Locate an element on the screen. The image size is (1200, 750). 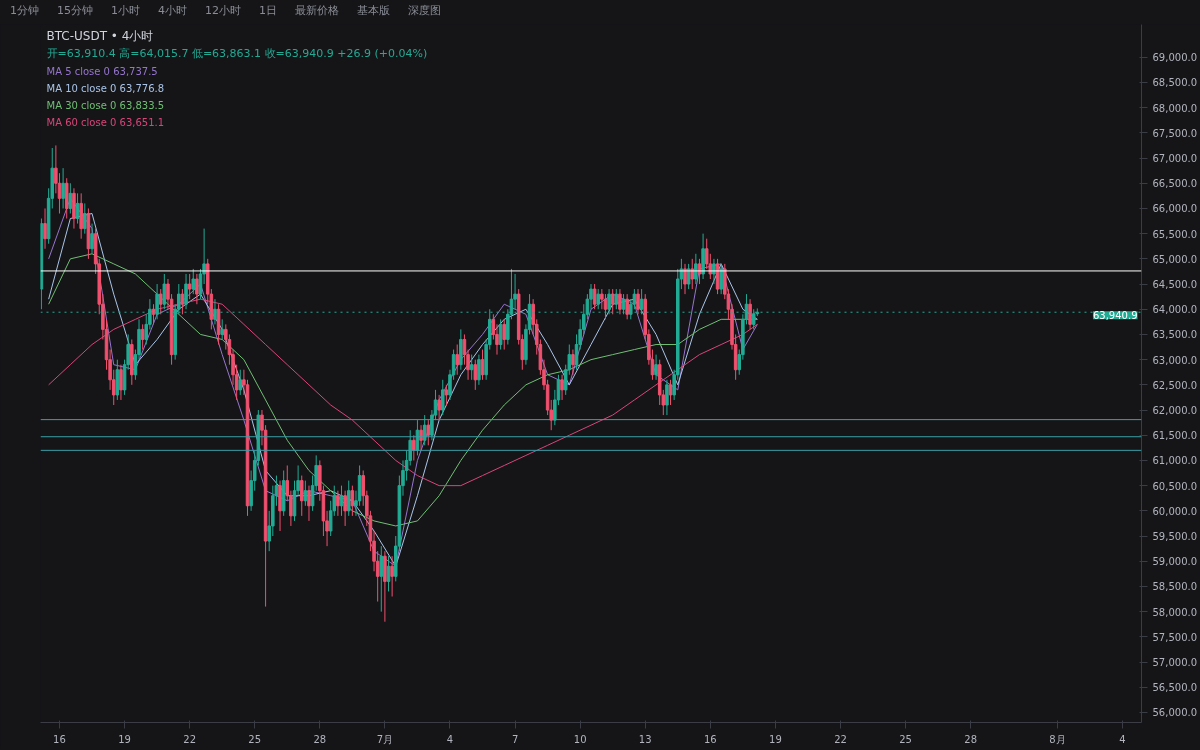
y-tick-label: 57,000.0 is located at coordinates (1175, 663).